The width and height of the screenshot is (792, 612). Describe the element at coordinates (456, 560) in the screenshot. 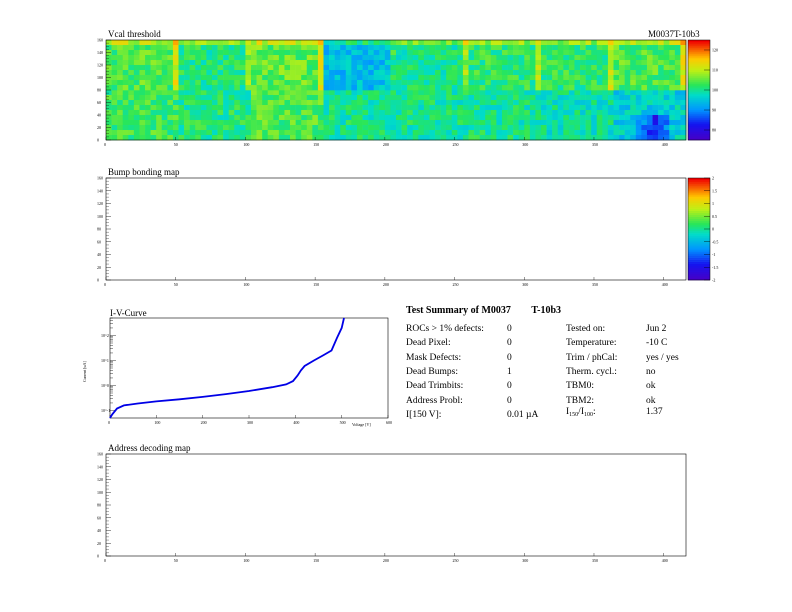

I see `address-x-tick-label: 250` at that location.